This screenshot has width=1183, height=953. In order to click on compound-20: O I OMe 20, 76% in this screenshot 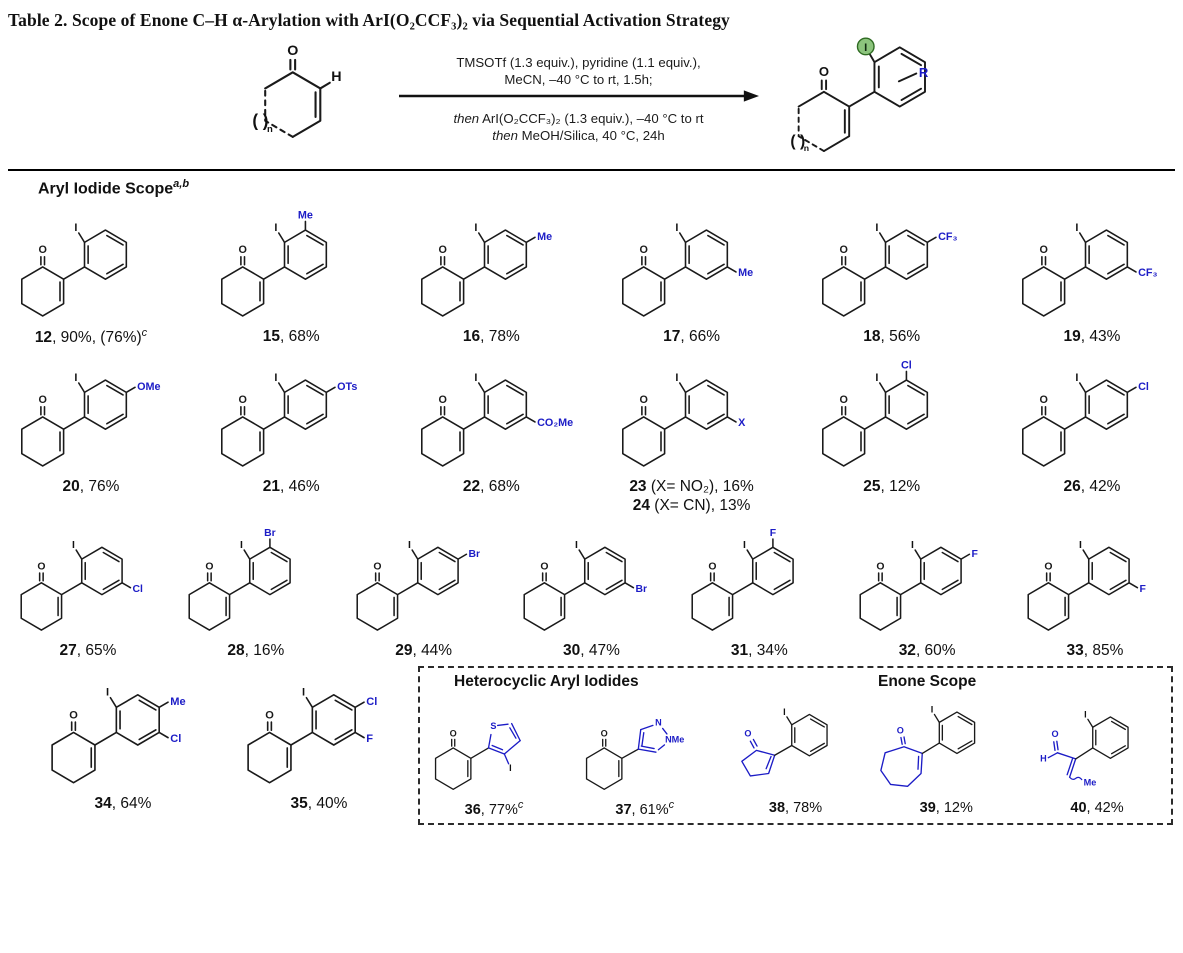, I will do `click(91, 424)`.